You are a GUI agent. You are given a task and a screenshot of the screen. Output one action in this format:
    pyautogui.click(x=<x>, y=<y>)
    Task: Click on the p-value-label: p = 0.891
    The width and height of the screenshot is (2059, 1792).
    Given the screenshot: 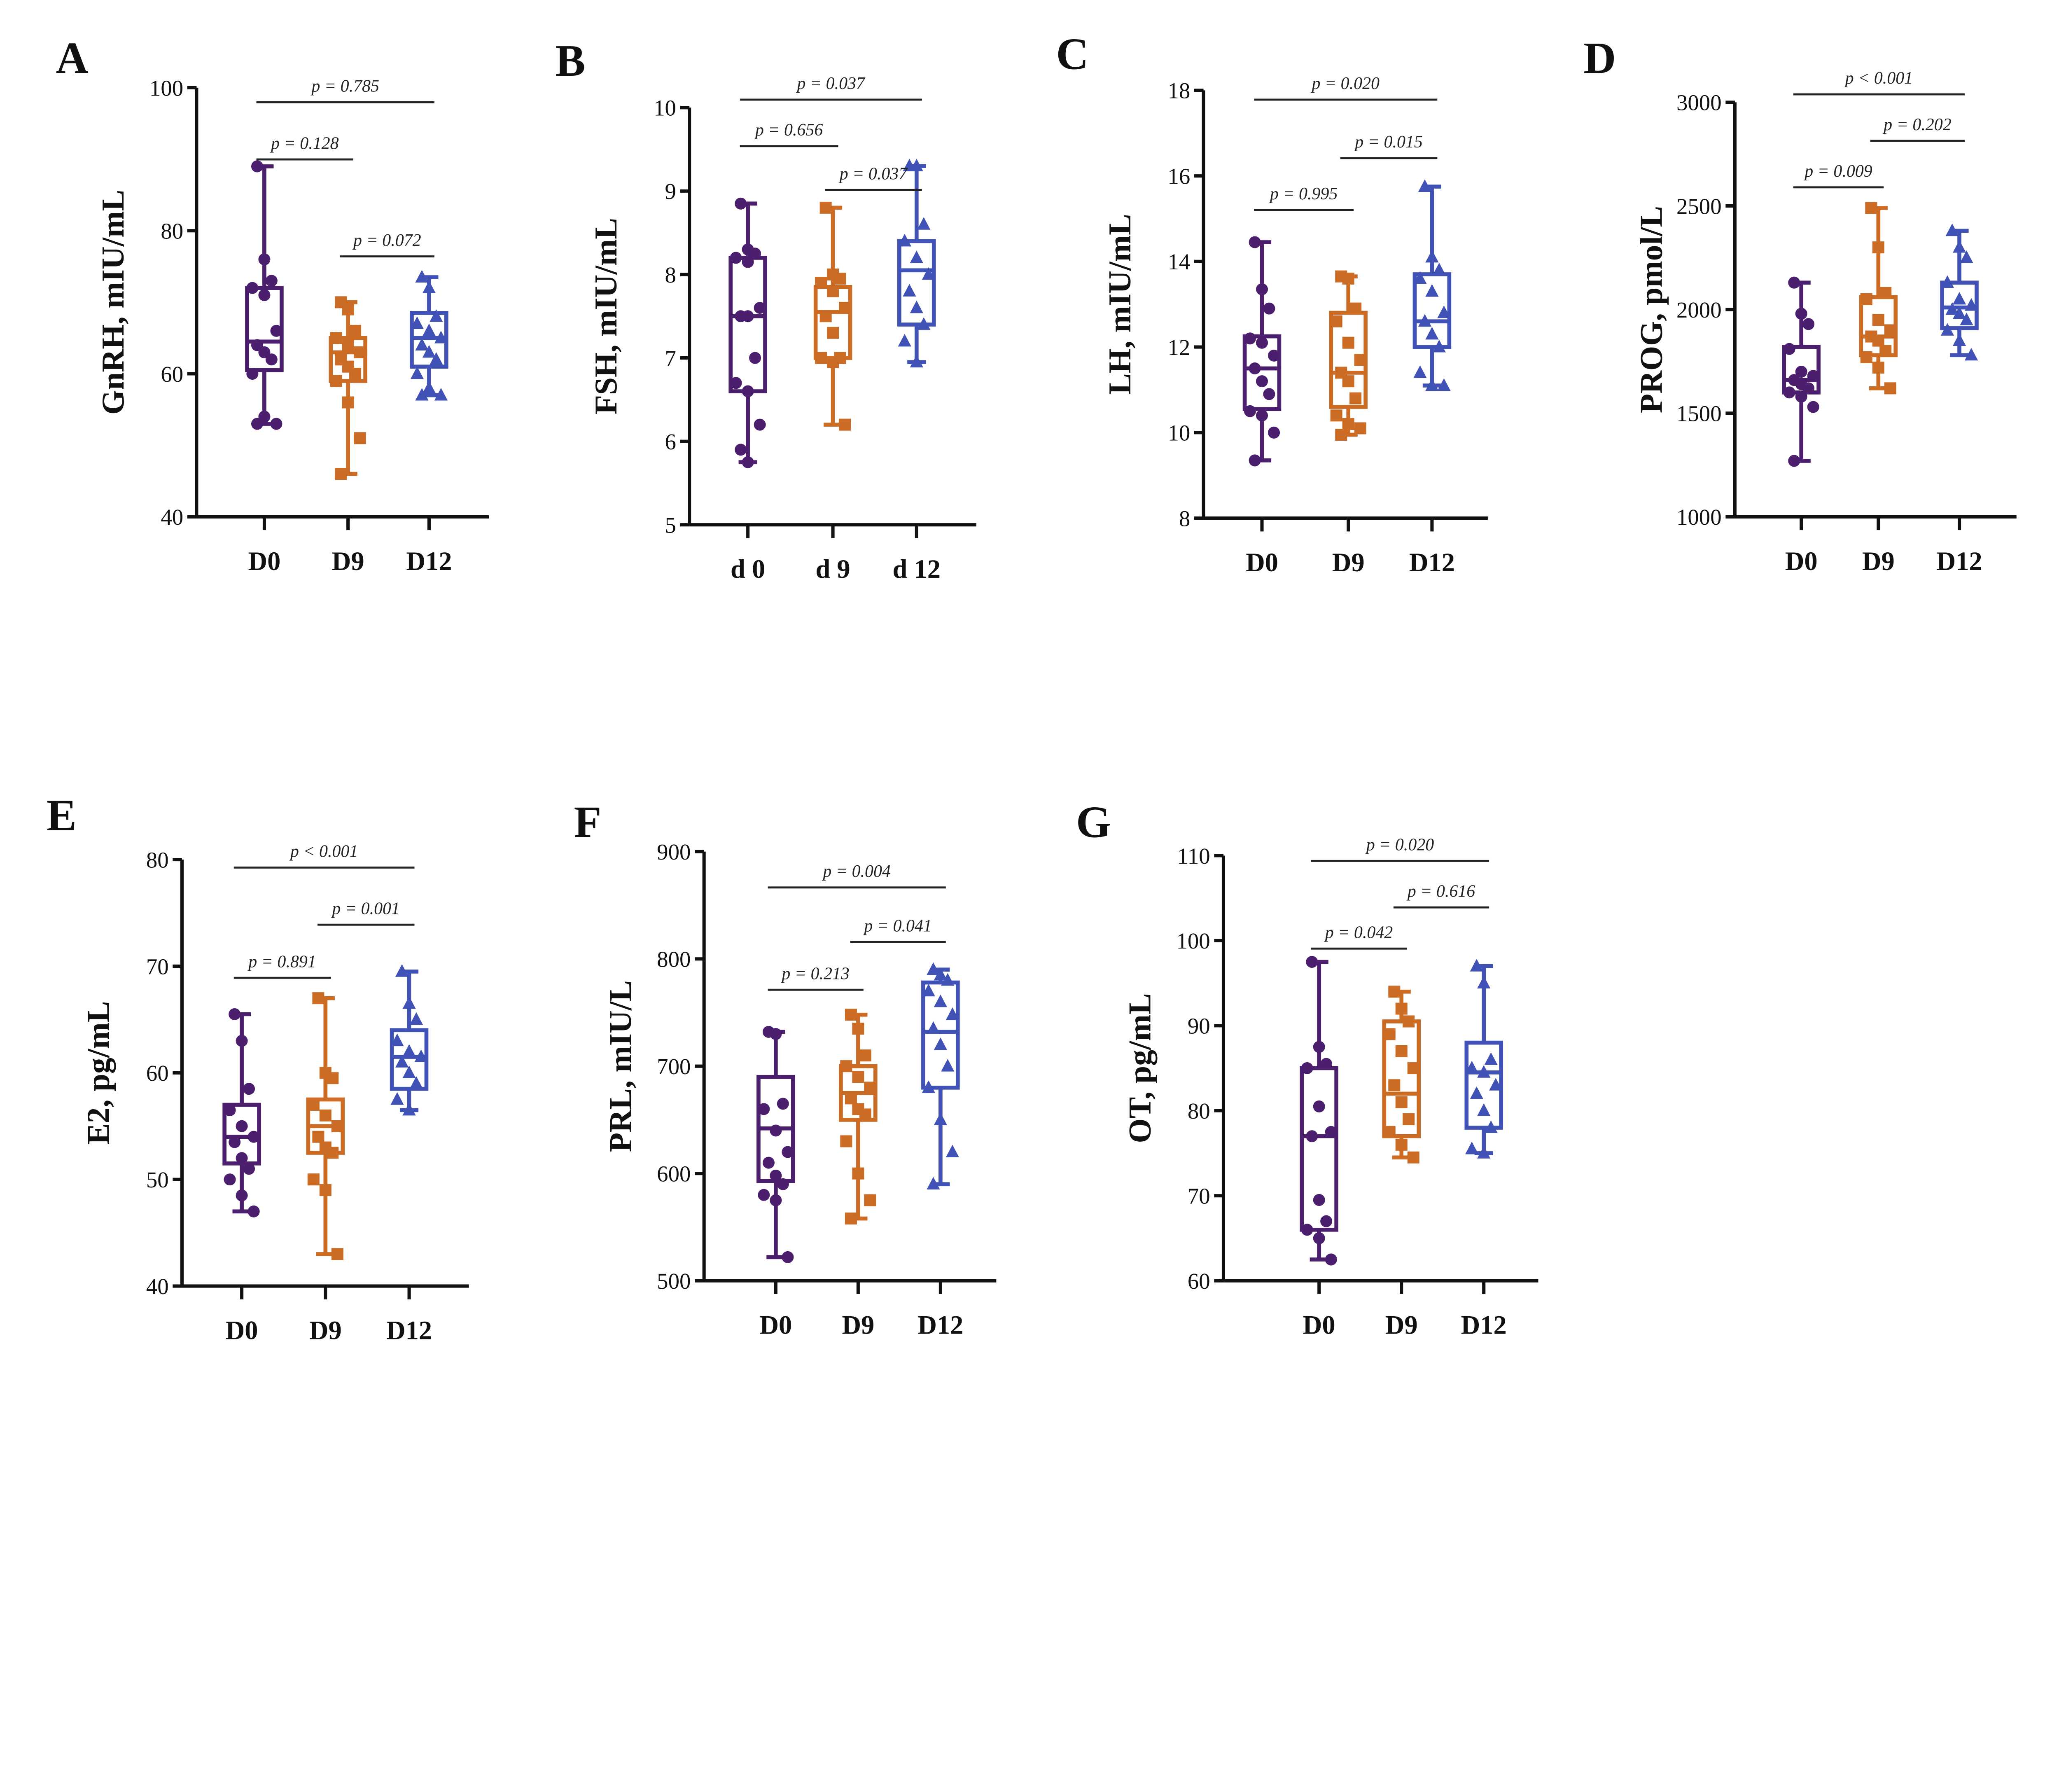 What is the action you would take?
    pyautogui.click(x=281, y=961)
    